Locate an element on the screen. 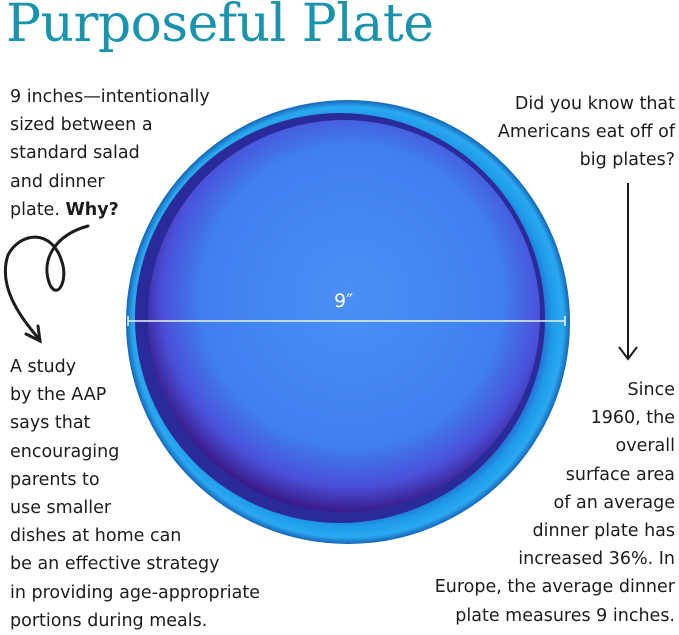  text-line: 9 inches—intentionally is located at coordinates (110, 97).